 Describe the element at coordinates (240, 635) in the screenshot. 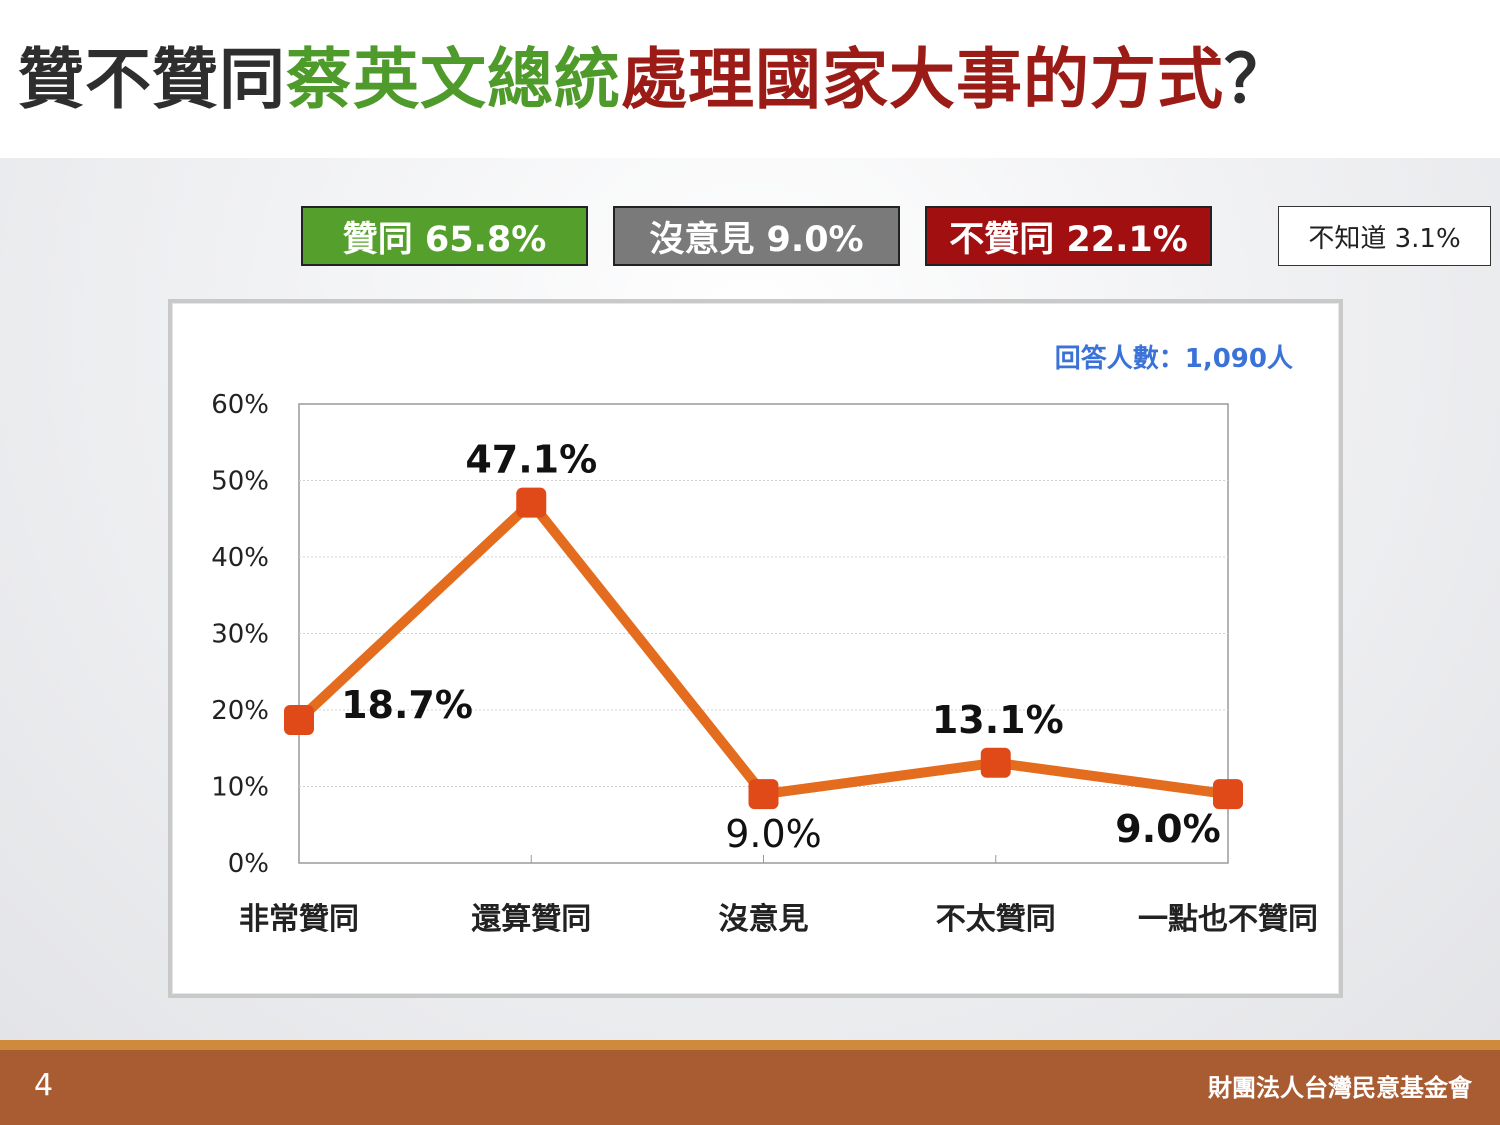

I see `y-tick-label: 30%` at that location.